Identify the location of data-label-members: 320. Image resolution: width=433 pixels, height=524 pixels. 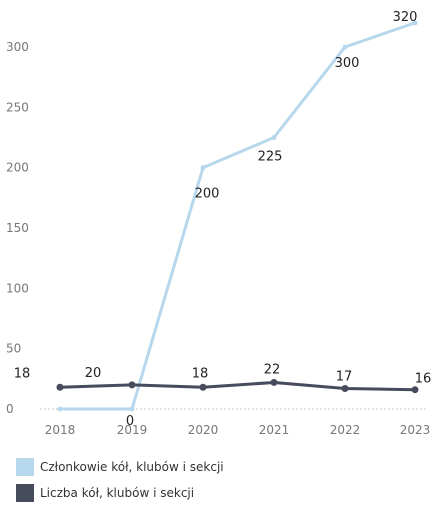
(405, 17).